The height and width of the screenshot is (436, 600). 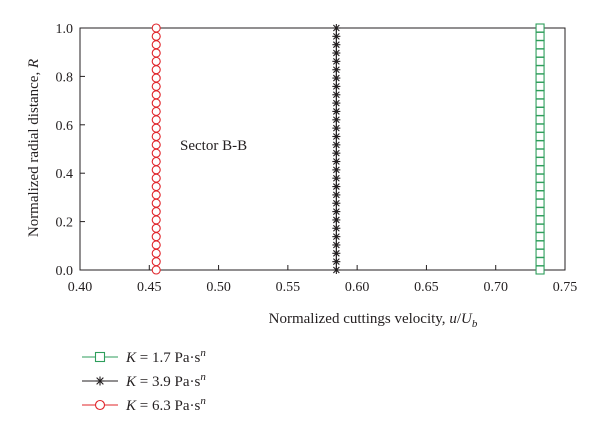 I want to click on legend-entry: K = 3.9 Pa·sn, so click(x=144, y=380).